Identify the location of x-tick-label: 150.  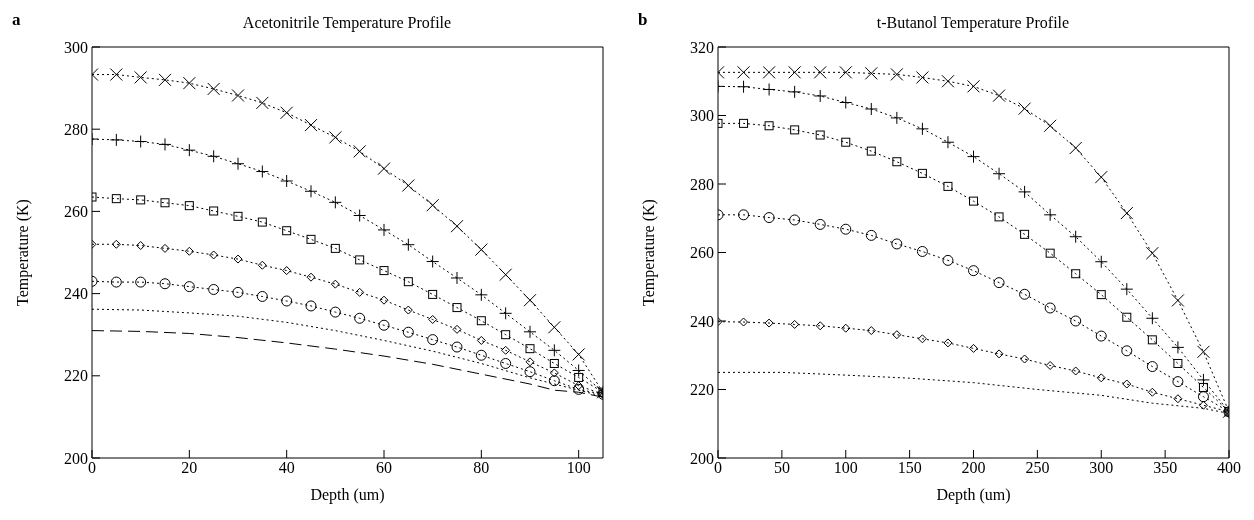
(909, 468).